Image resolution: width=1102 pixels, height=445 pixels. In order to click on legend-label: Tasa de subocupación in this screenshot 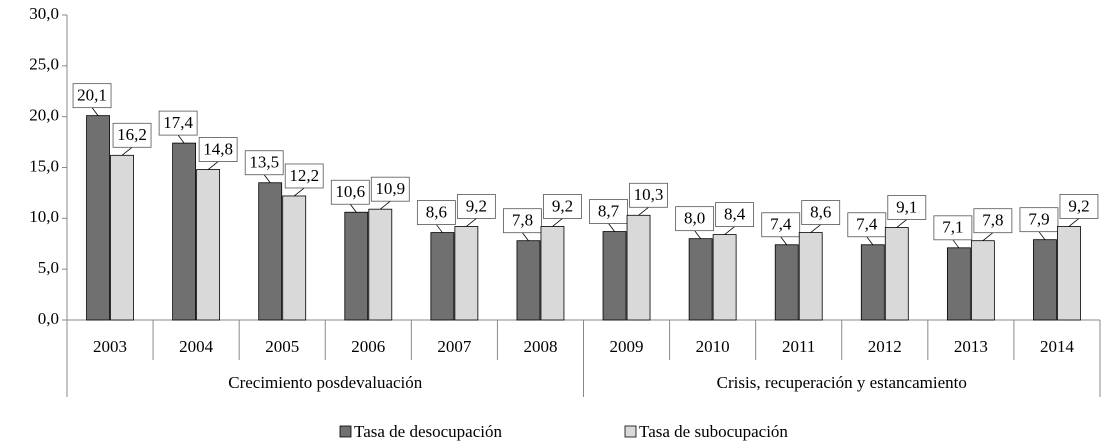, I will do `click(713, 431)`.